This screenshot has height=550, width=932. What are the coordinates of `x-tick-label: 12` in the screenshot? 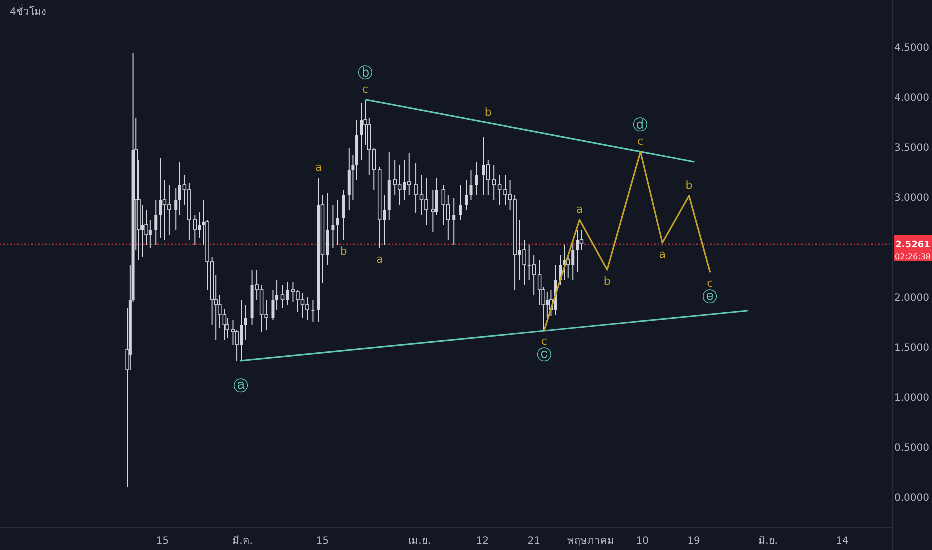 It's located at (483, 541).